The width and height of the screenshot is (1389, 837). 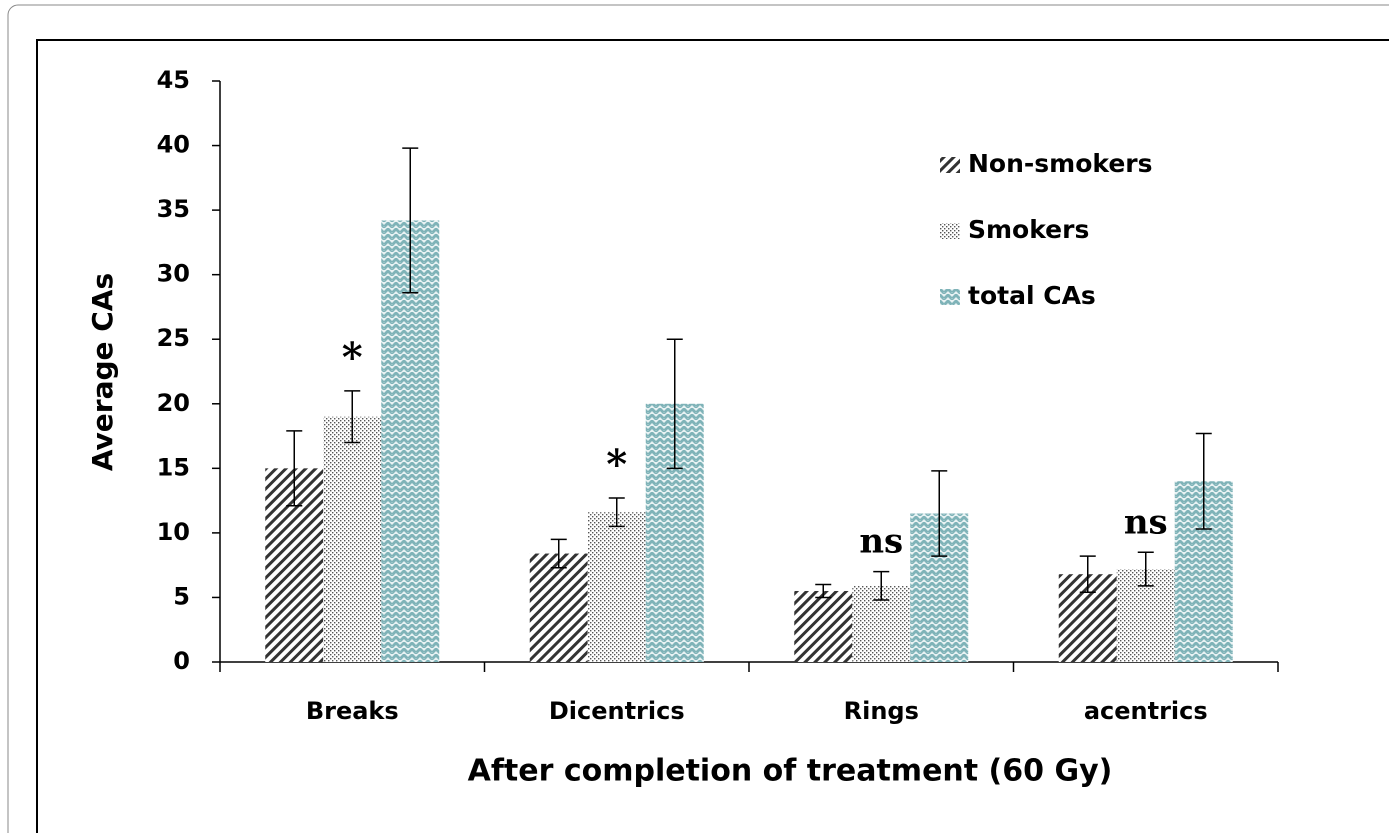 What do you see at coordinates (352, 711) in the screenshot?
I see `x-tick-label: Breaks` at bounding box center [352, 711].